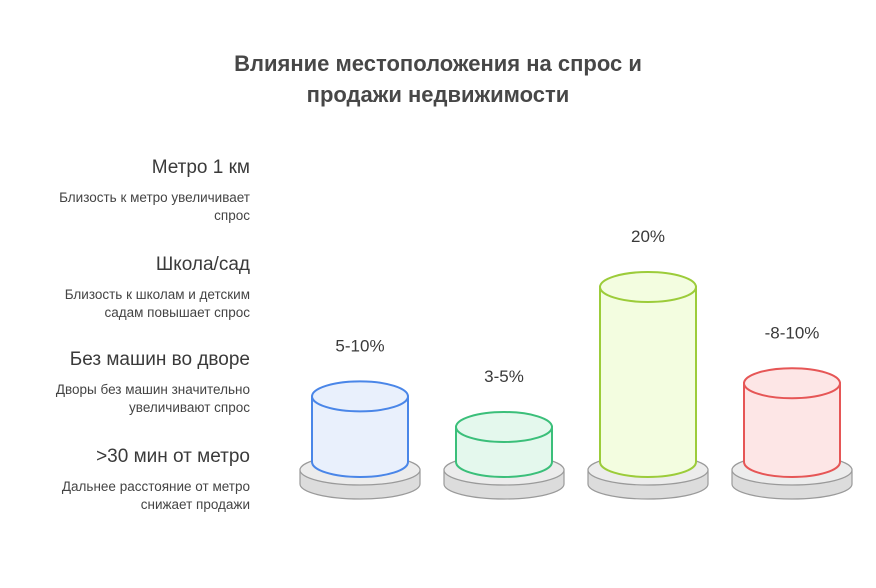 This screenshot has width=876, height=588. Describe the element at coordinates (154, 197) in the screenshot. I see `desc-line: Близость к метро увеличивает` at that location.